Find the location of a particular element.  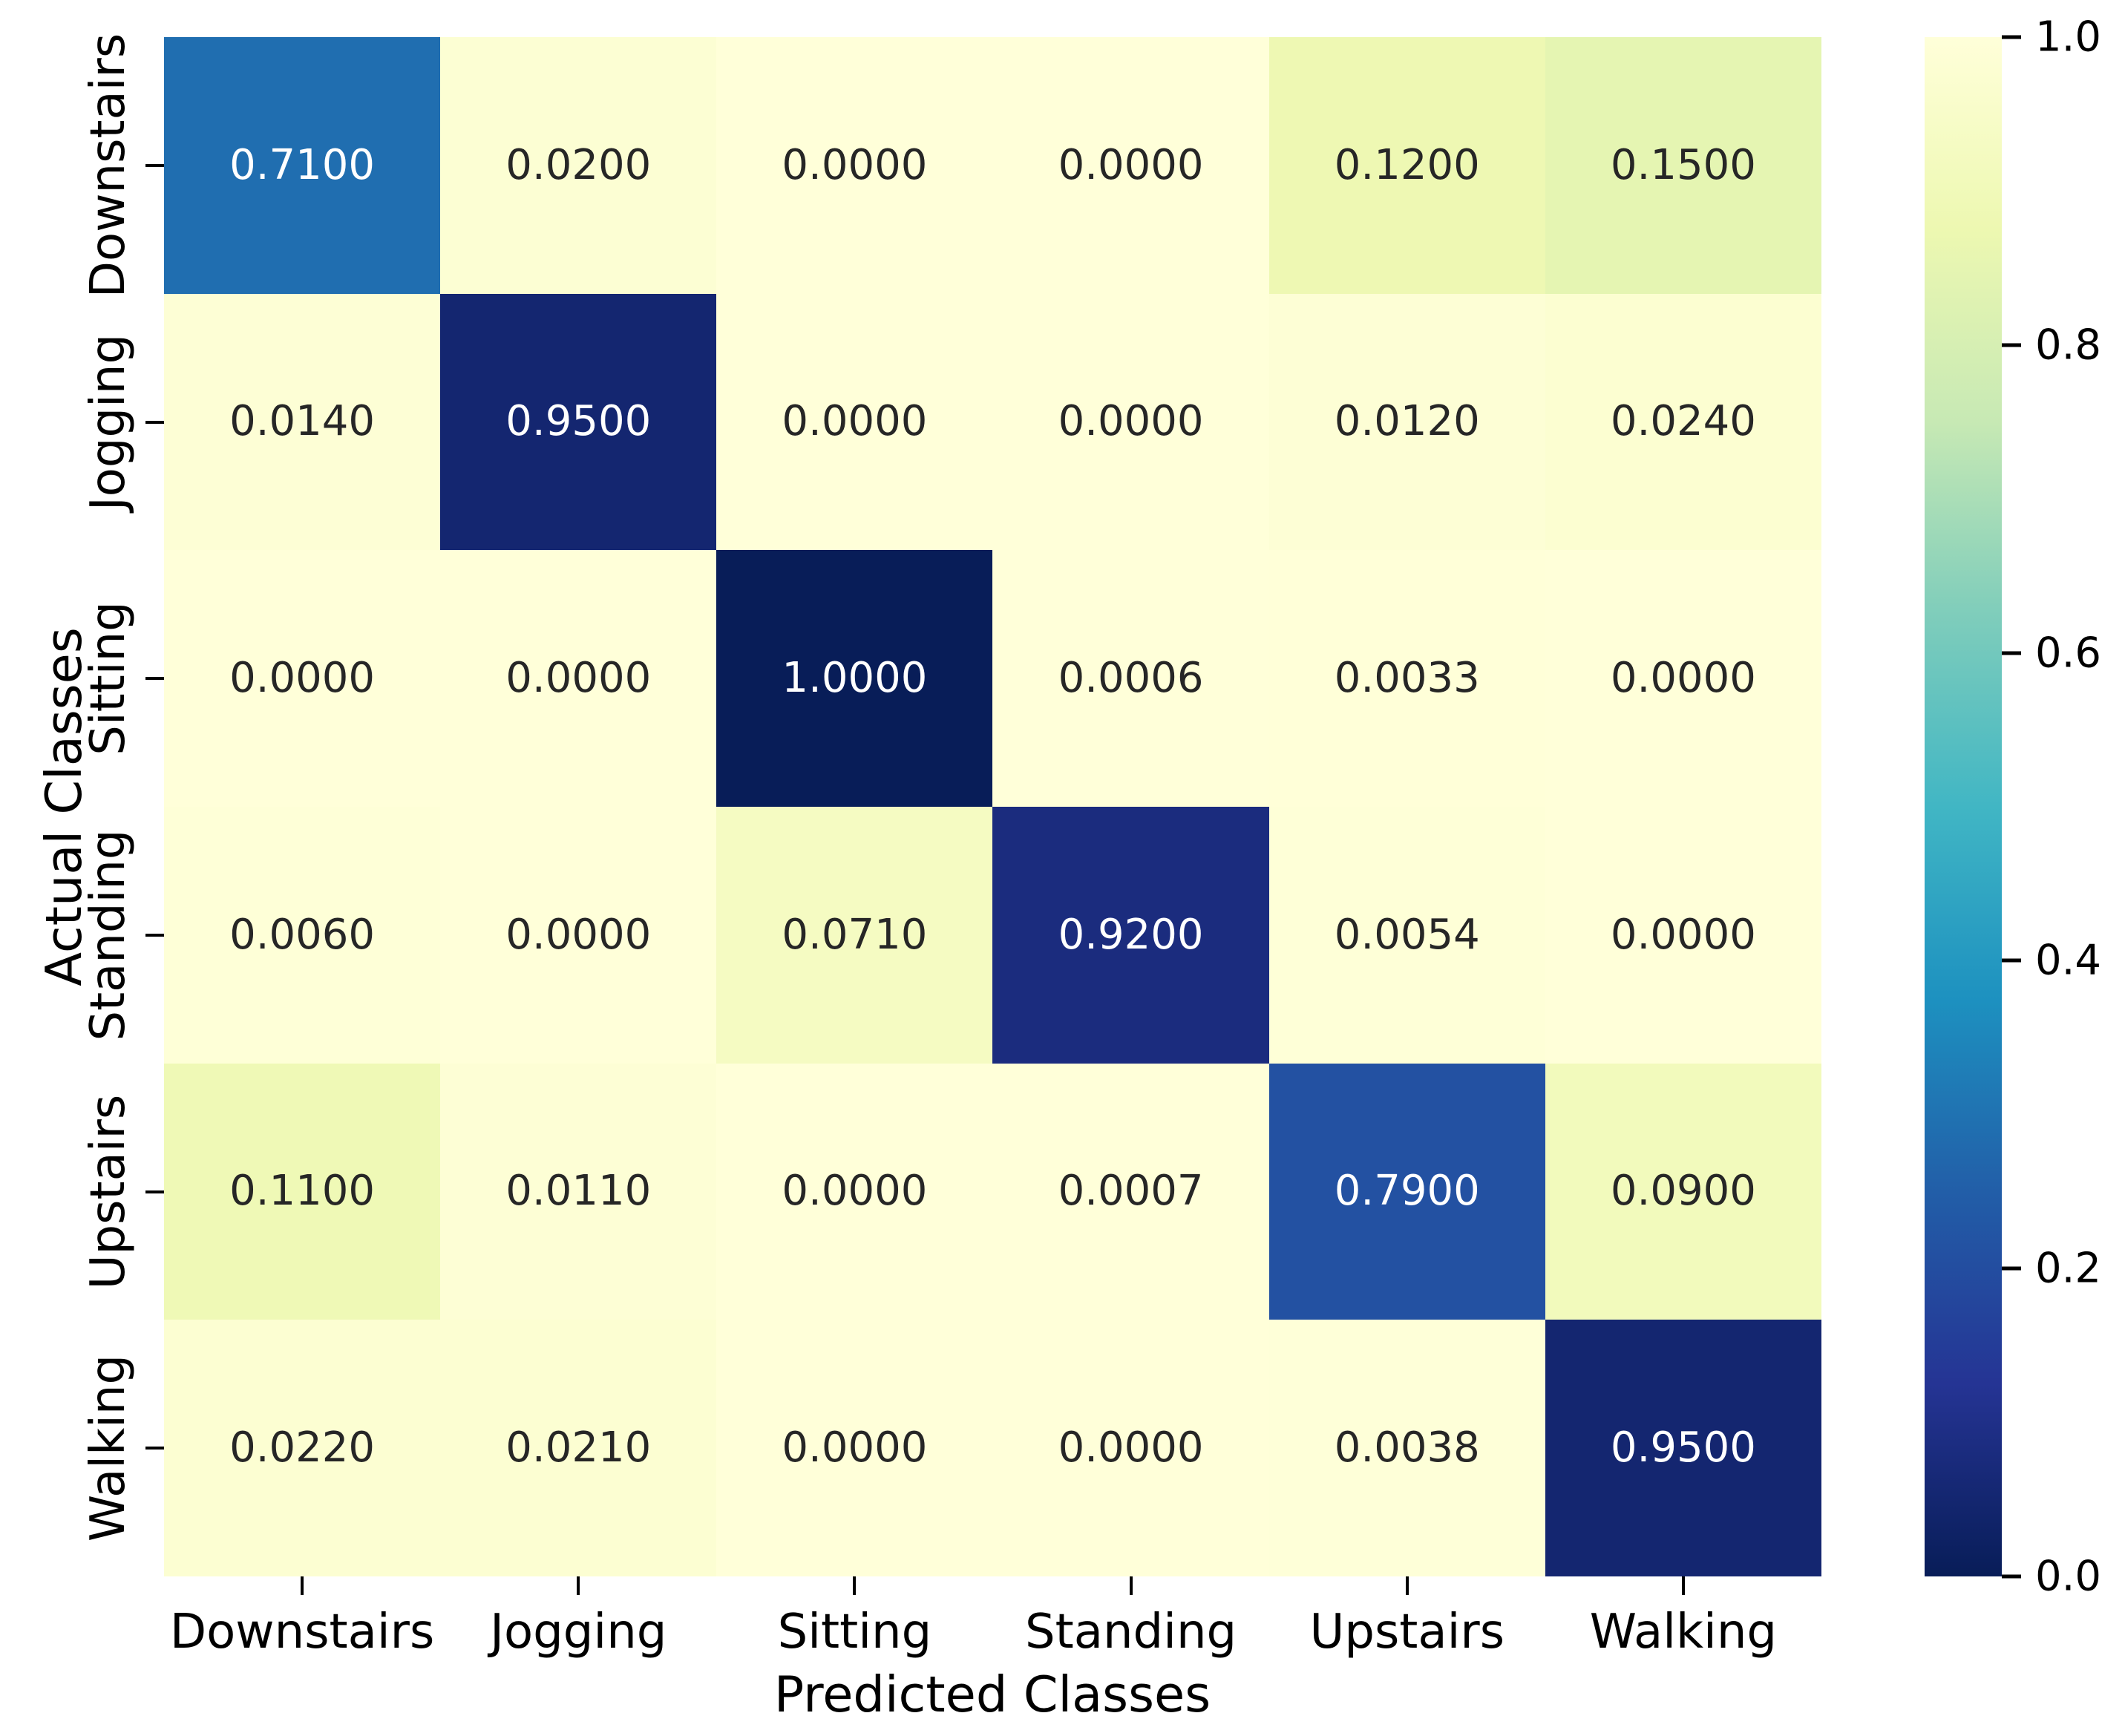

colorbar-tick-mark-0.8 is located at coordinates (2011, 345).